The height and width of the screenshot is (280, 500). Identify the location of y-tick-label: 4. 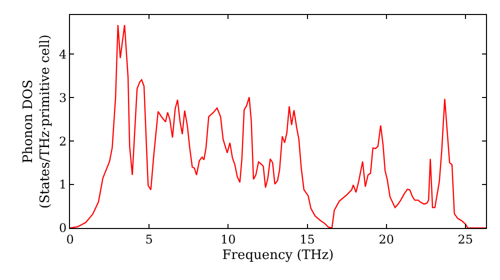
(62, 54).